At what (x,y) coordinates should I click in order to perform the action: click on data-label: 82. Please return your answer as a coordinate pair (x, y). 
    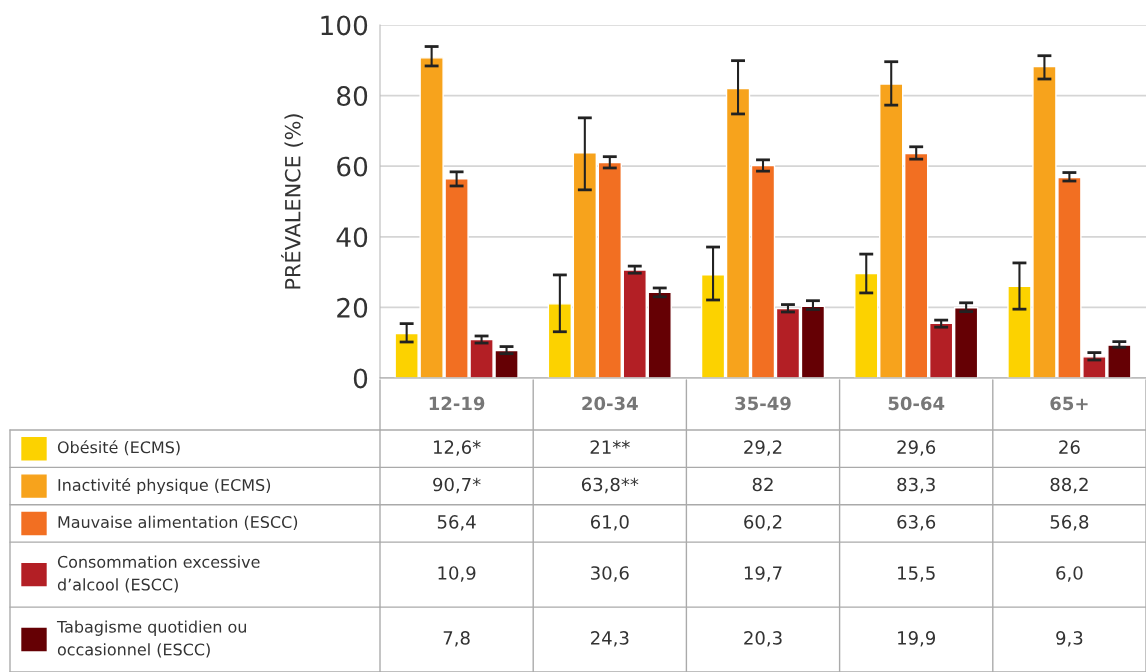
    Looking at the image, I should click on (762, 484).